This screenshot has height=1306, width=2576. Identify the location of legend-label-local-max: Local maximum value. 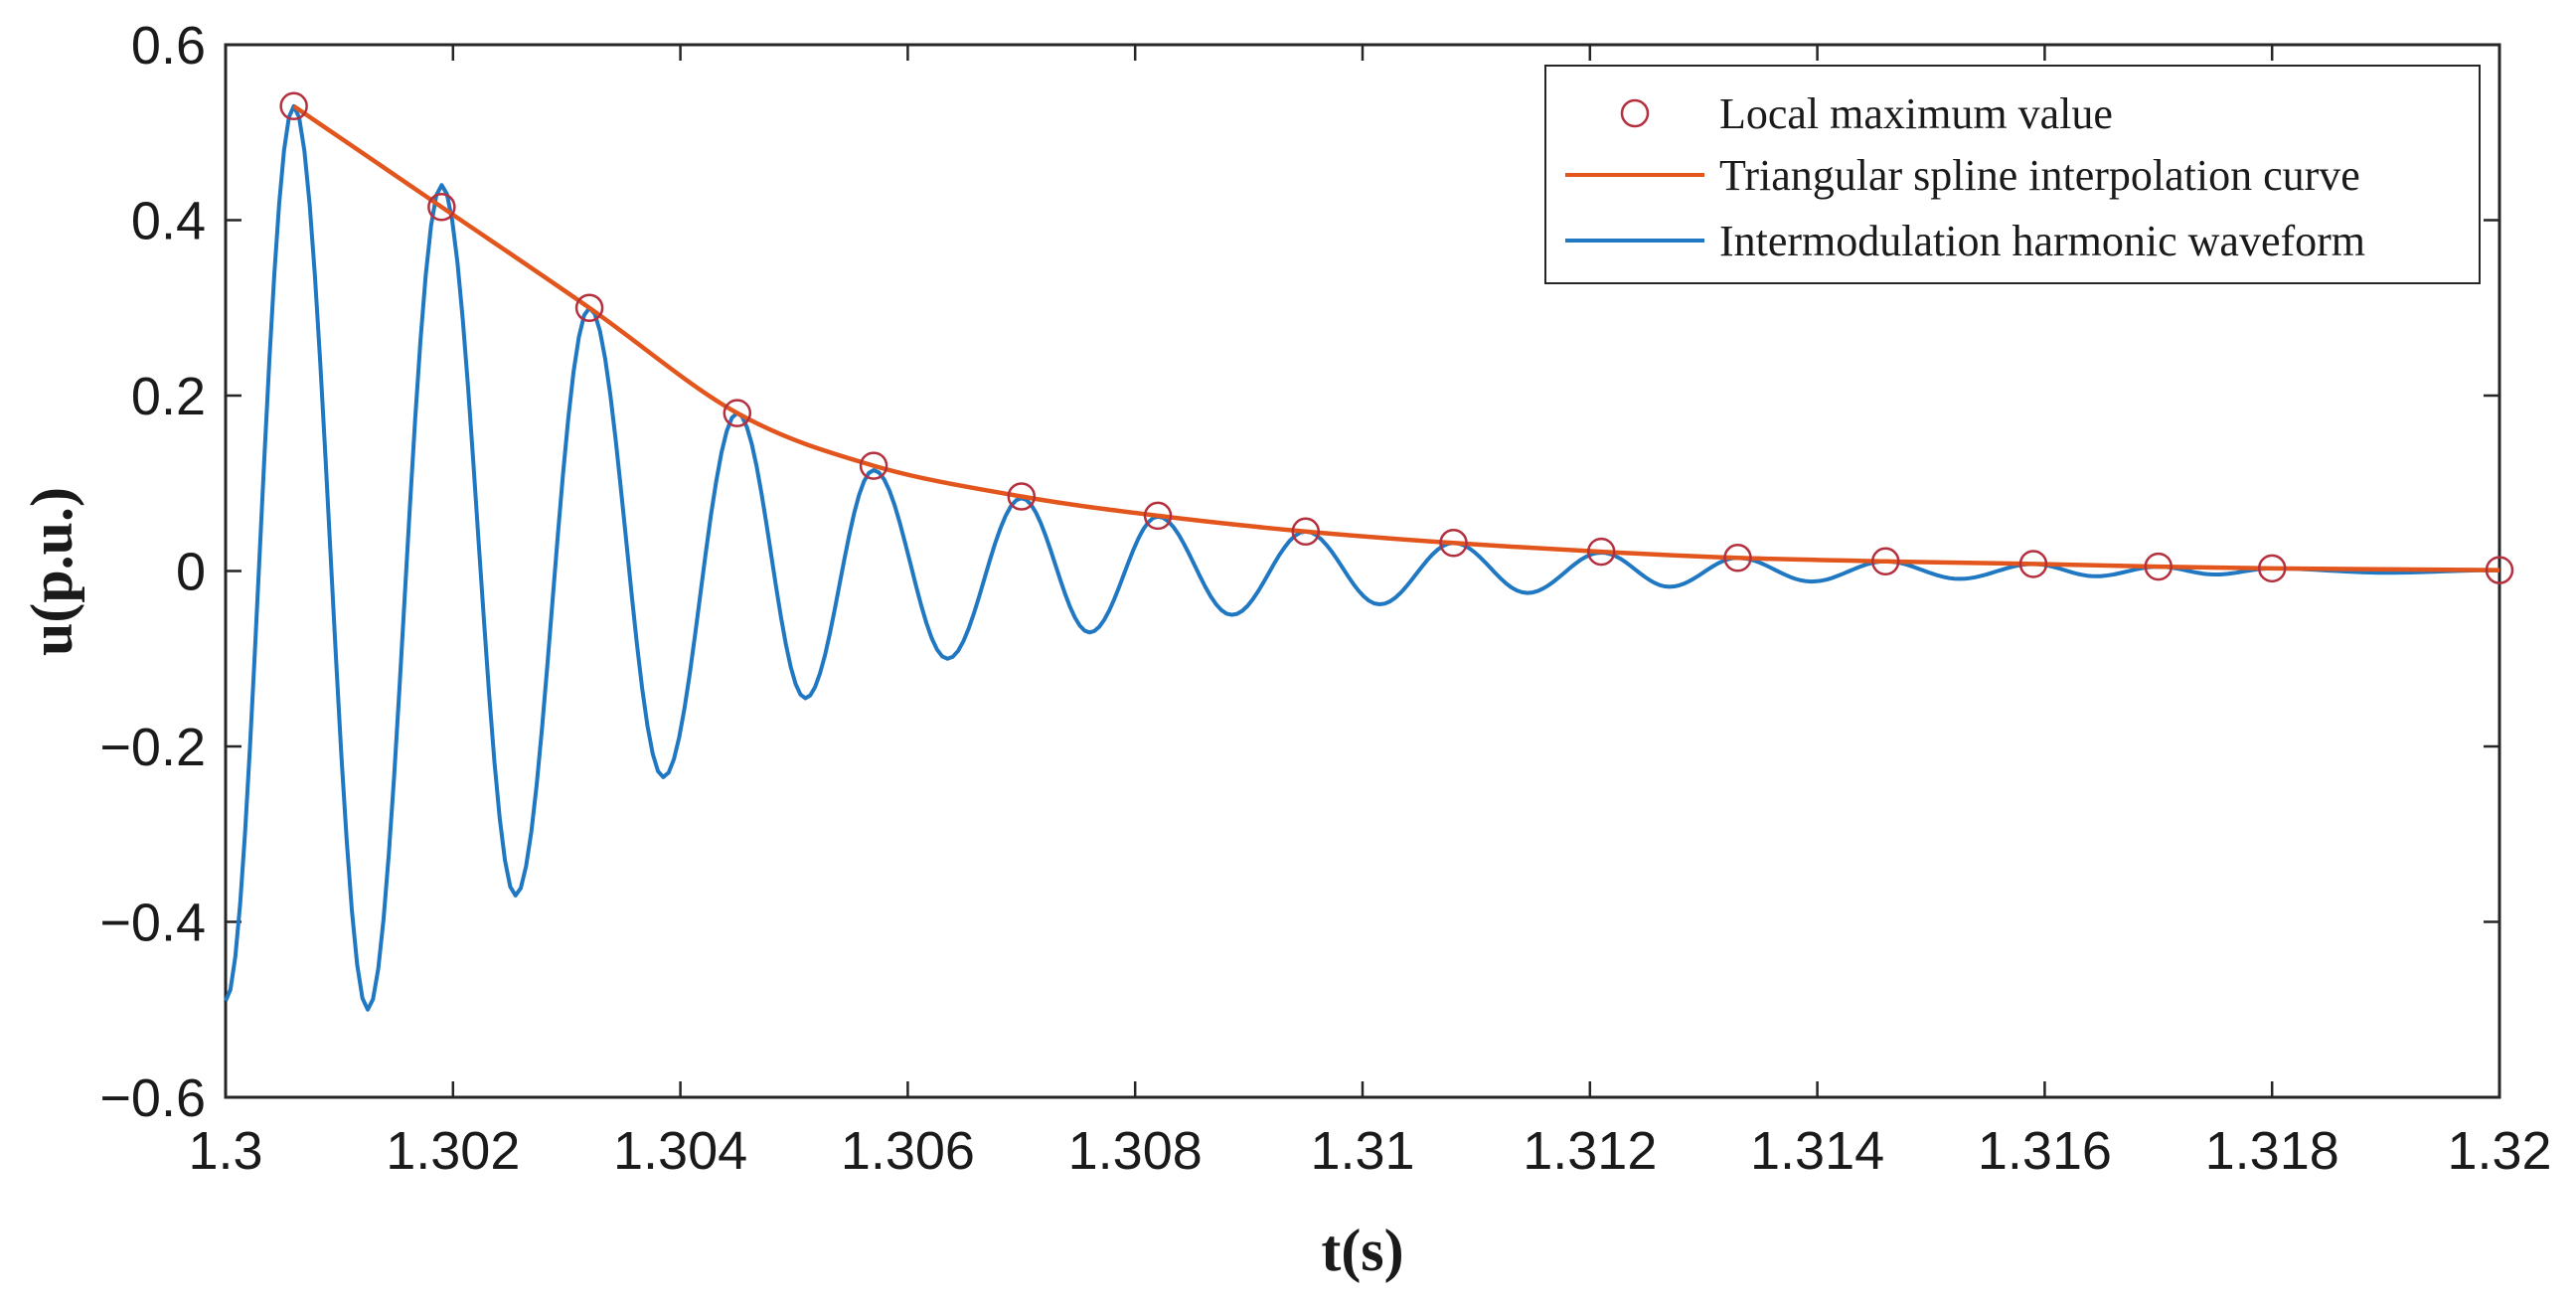
(1916, 113).